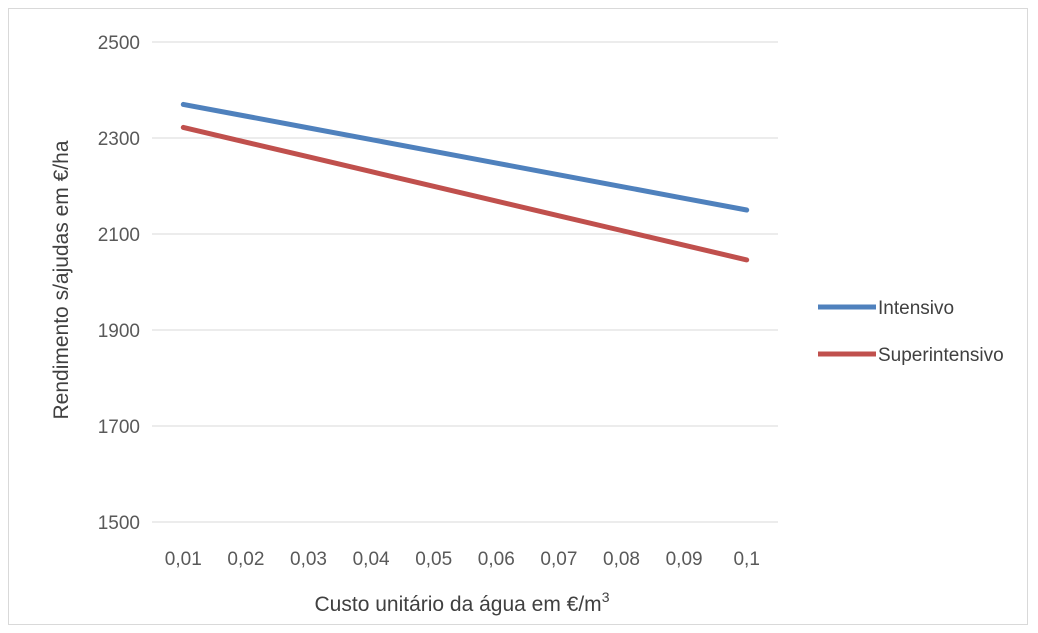 The width and height of the screenshot is (1038, 633). I want to click on y-tick-label: 1900, so click(119, 331).